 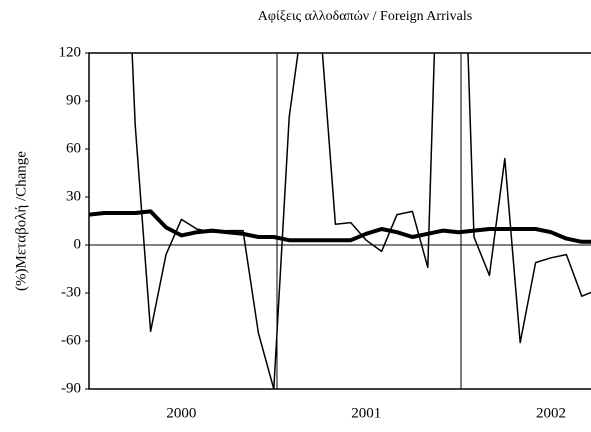 I want to click on x-tick-label: 2002, so click(x=551, y=413).